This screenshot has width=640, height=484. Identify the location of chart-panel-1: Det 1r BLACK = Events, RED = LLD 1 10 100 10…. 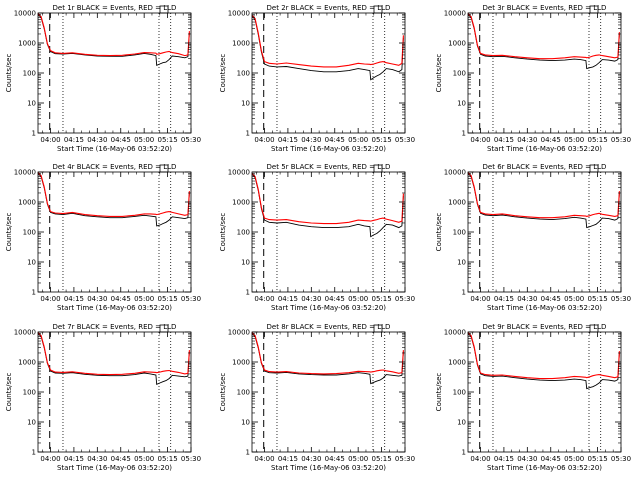
(103, 78).